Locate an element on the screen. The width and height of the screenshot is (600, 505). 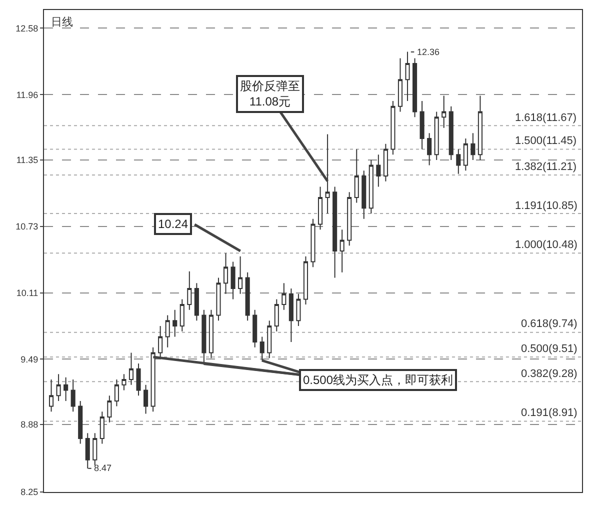
y-tick-label: 10.73 is located at coordinates (27, 227).